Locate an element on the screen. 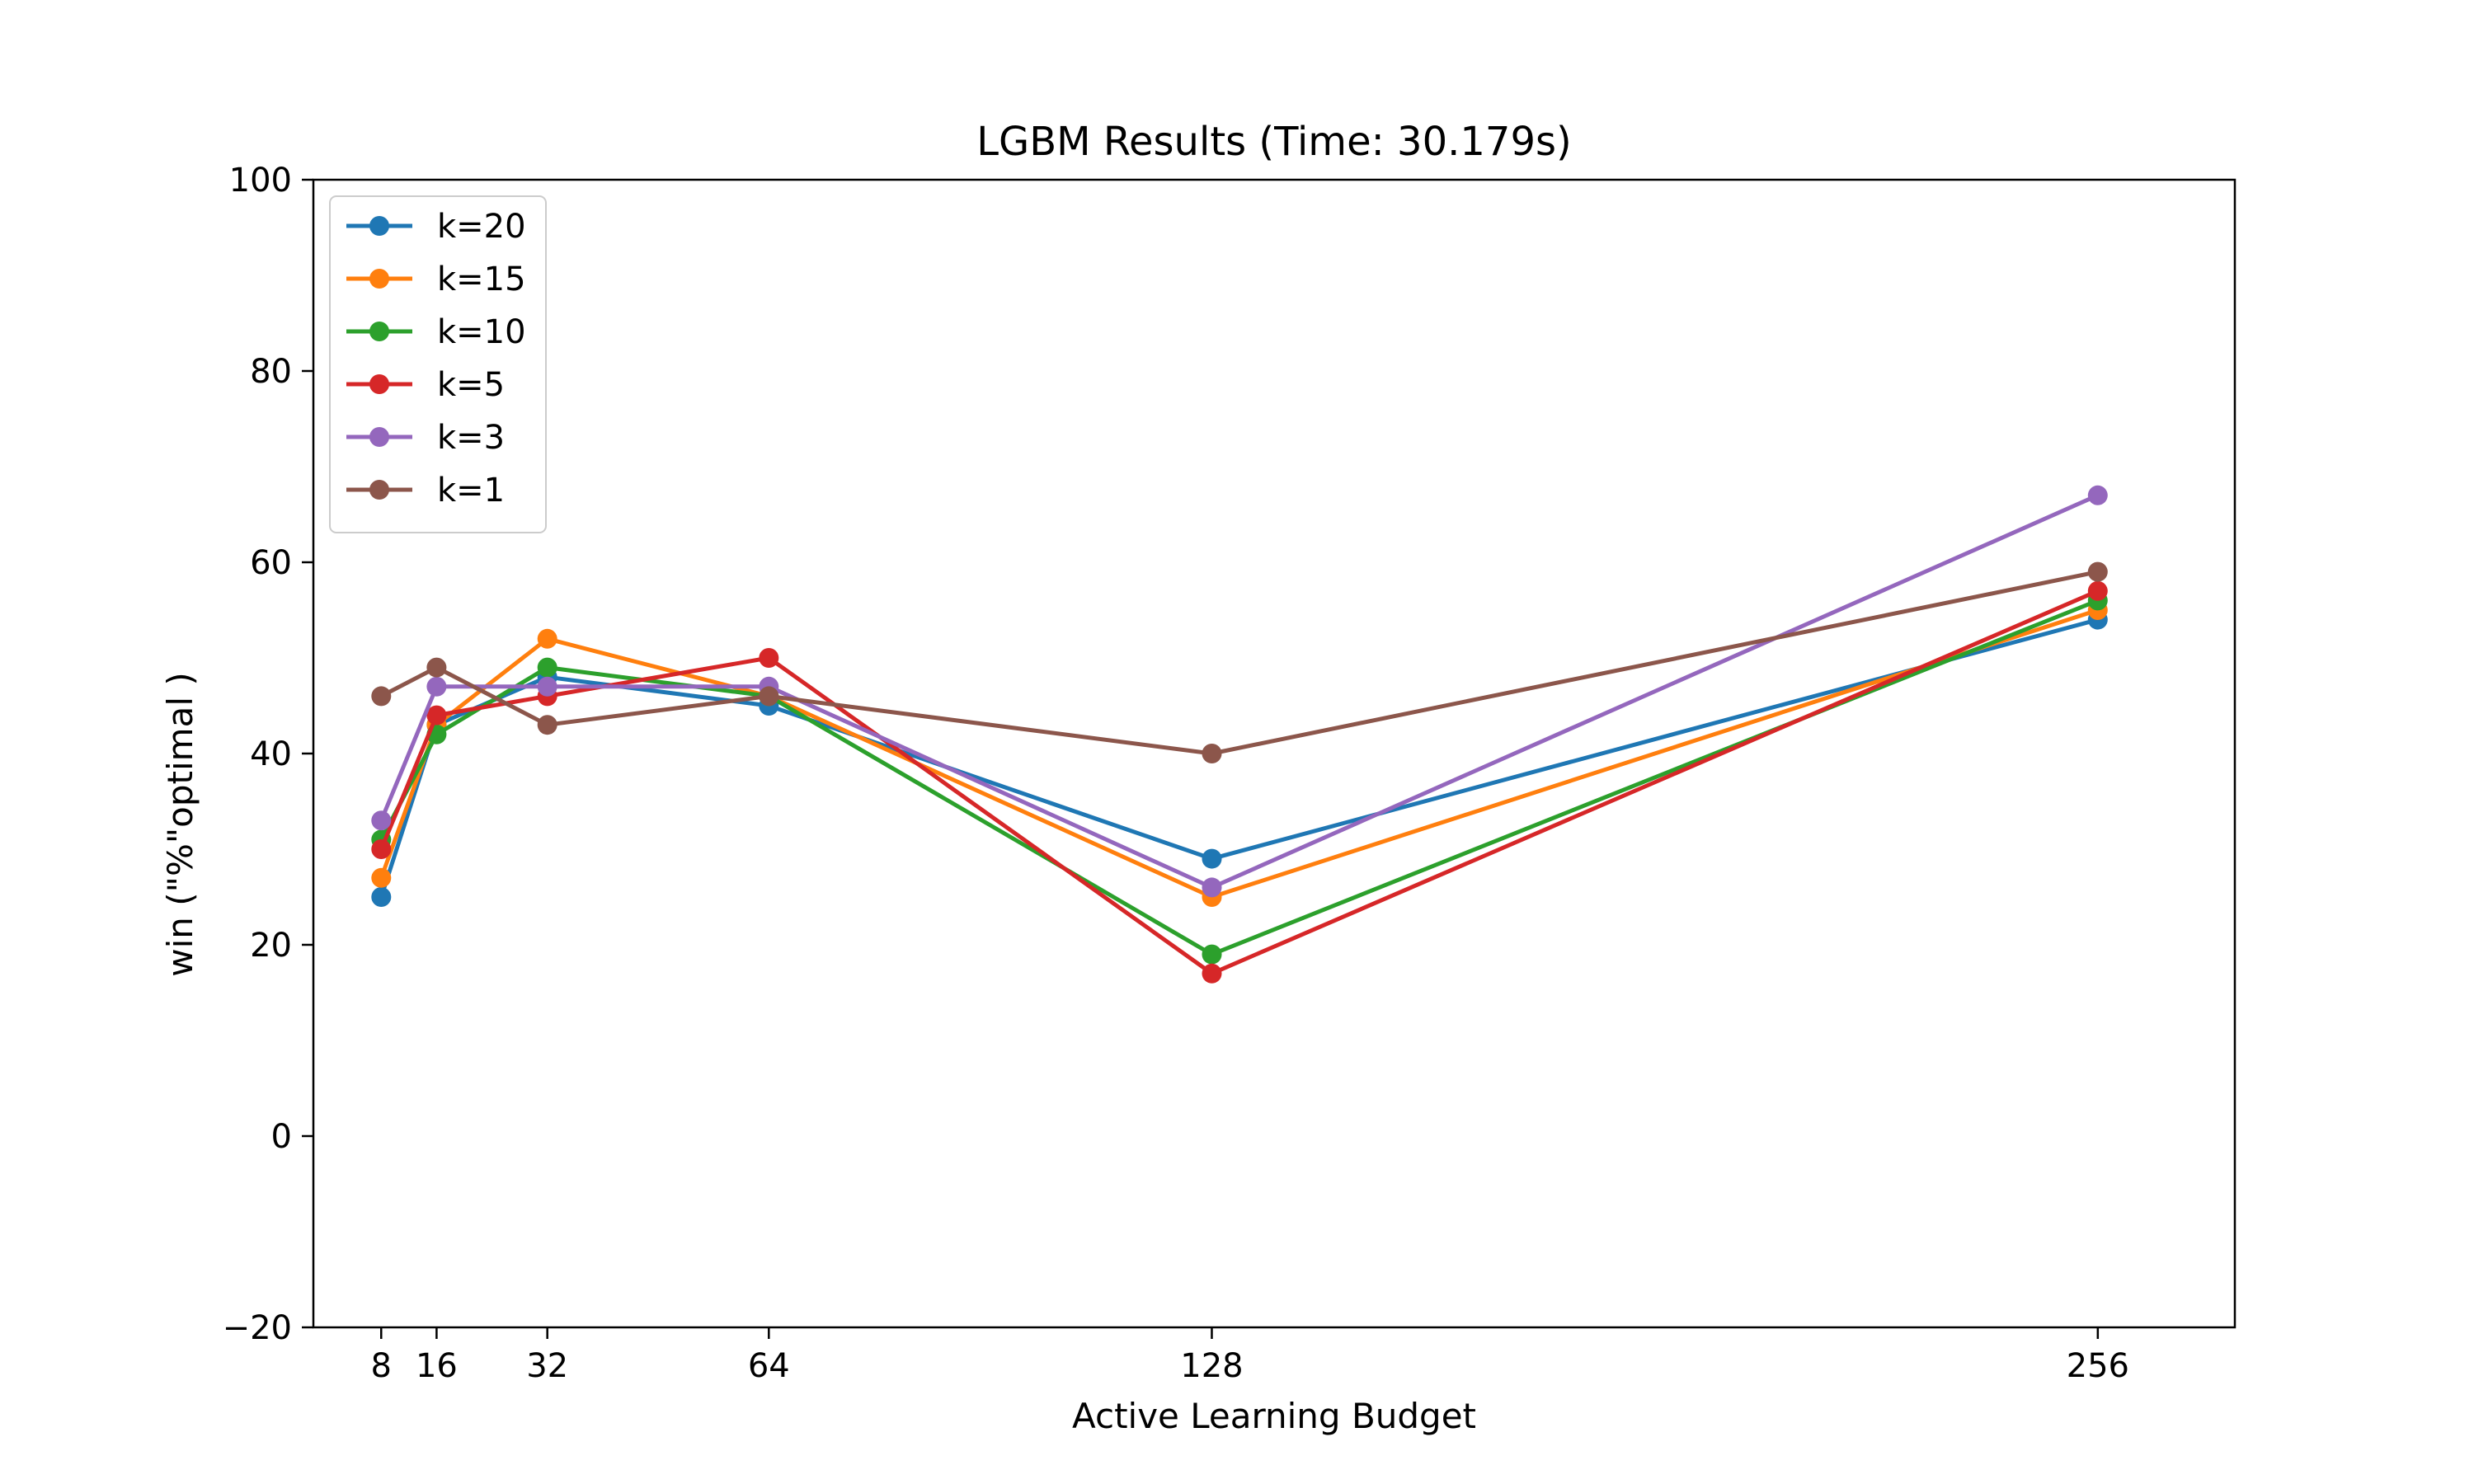 The height and width of the screenshot is (1484, 2474). x-tick-label-2: 32 is located at coordinates (547, 1366).